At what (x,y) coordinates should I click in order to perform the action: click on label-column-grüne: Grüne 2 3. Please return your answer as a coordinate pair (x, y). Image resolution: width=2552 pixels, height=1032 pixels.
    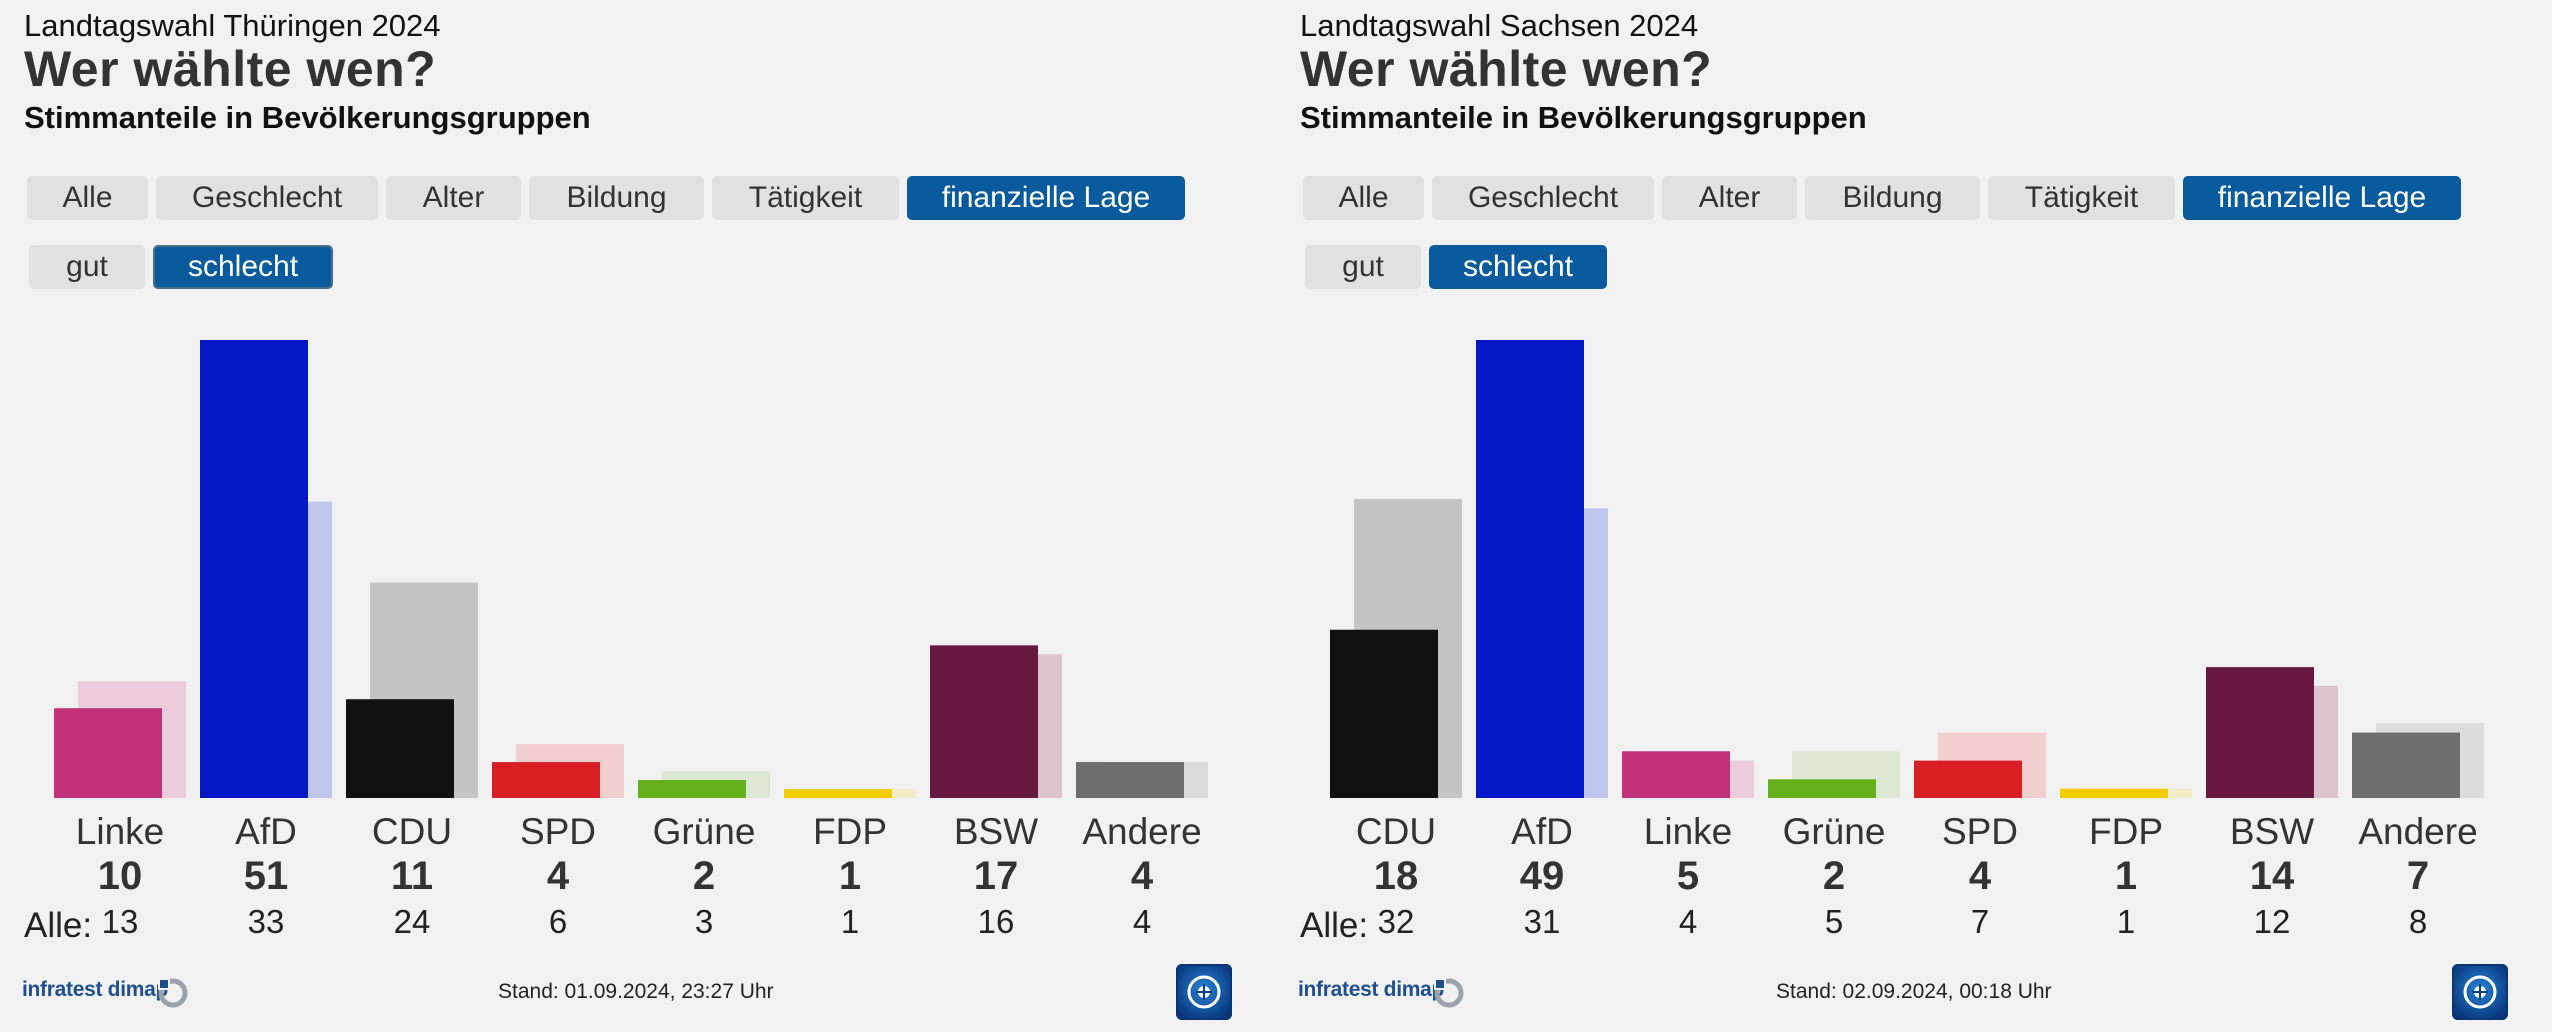
    Looking at the image, I should click on (704, 877).